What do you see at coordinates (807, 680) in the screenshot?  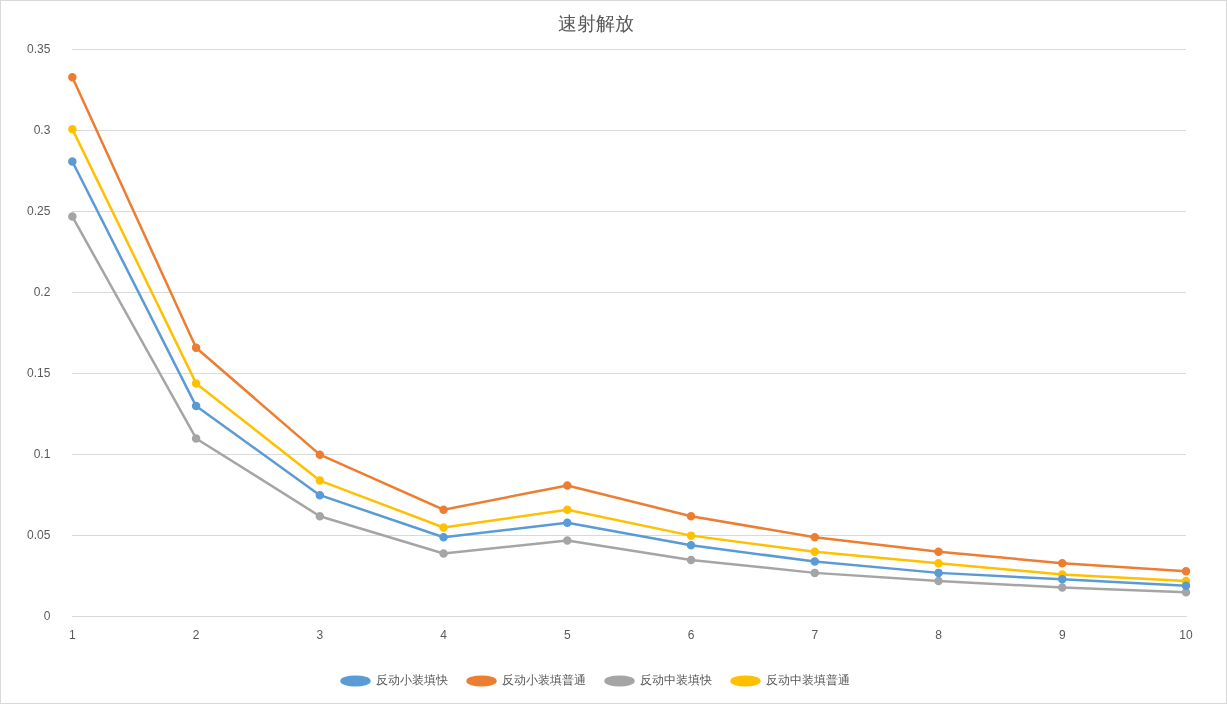 I see `legend-label: 反动中装填普通` at bounding box center [807, 680].